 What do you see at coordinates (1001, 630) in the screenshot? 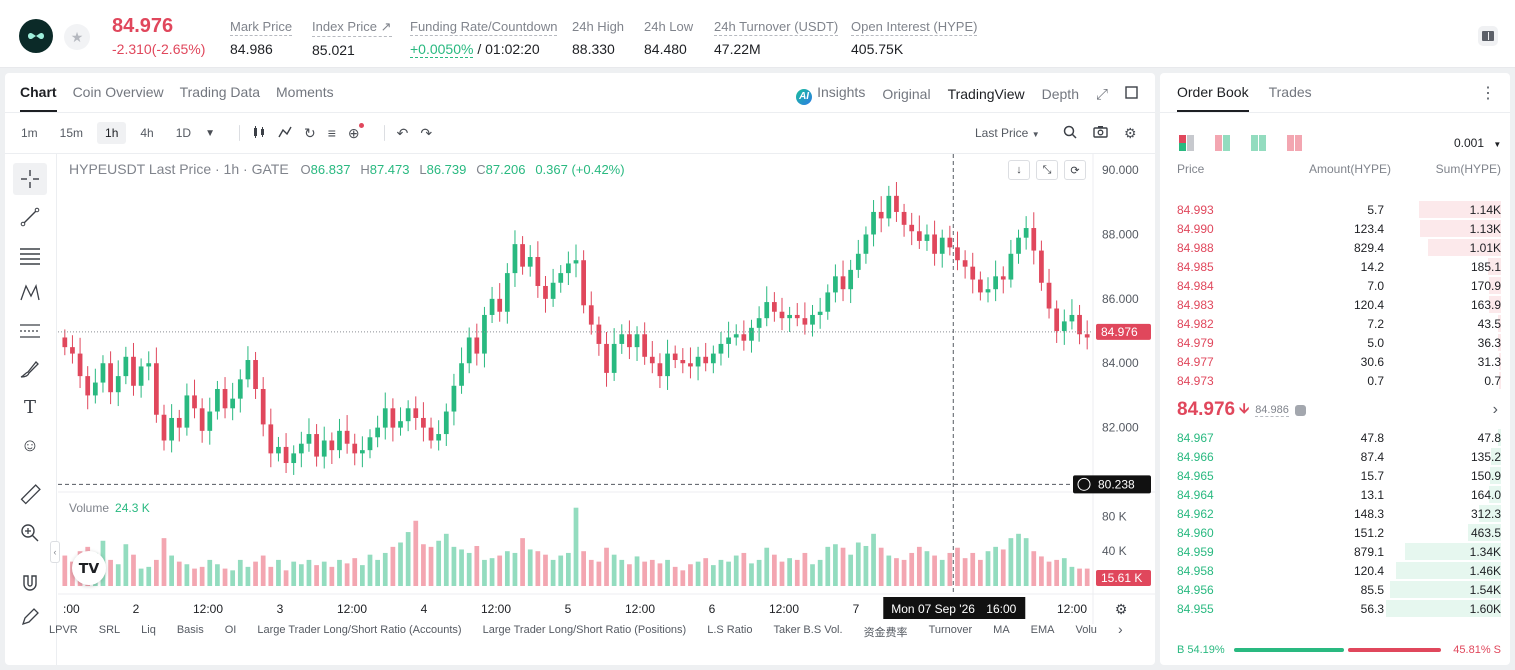
I see `indicator-11: MA` at bounding box center [1001, 630].